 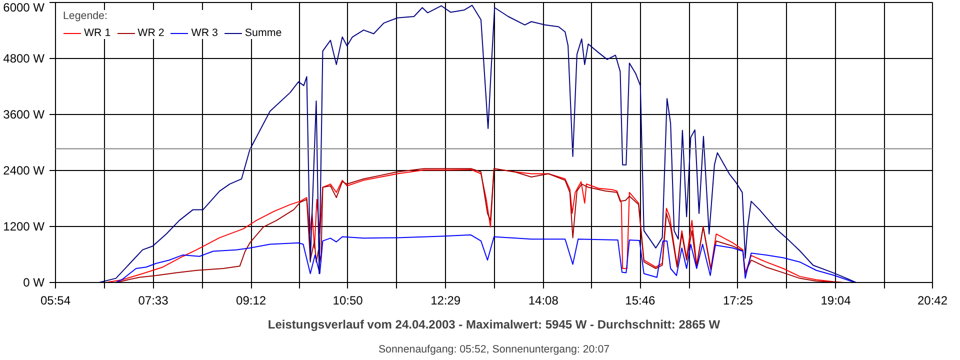 I want to click on legend-label: WR 1, so click(x=97, y=33).